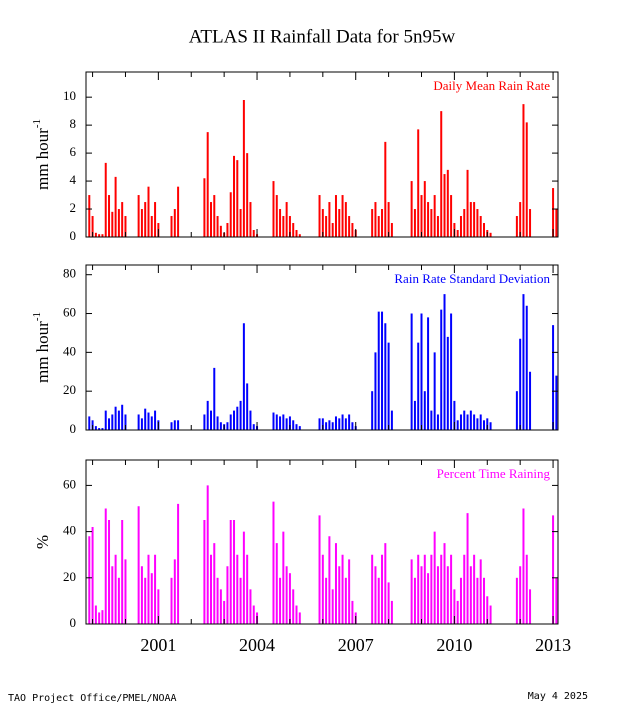  I want to click on y-axis-label-text: %, so click(42, 542).